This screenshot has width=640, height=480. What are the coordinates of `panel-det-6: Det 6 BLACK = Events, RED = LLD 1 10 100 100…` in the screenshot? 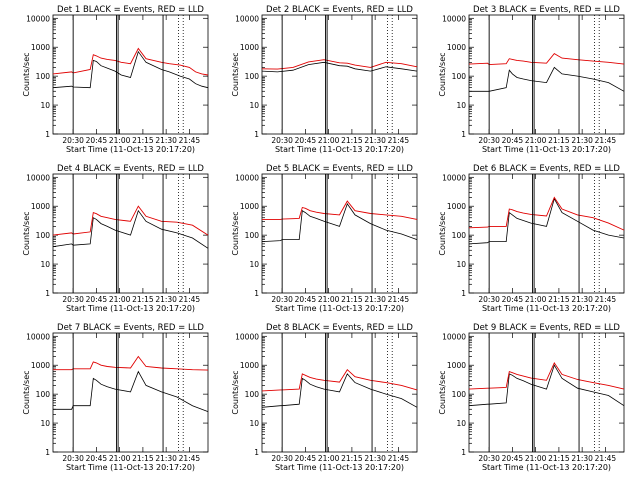 It's located at (531, 238).